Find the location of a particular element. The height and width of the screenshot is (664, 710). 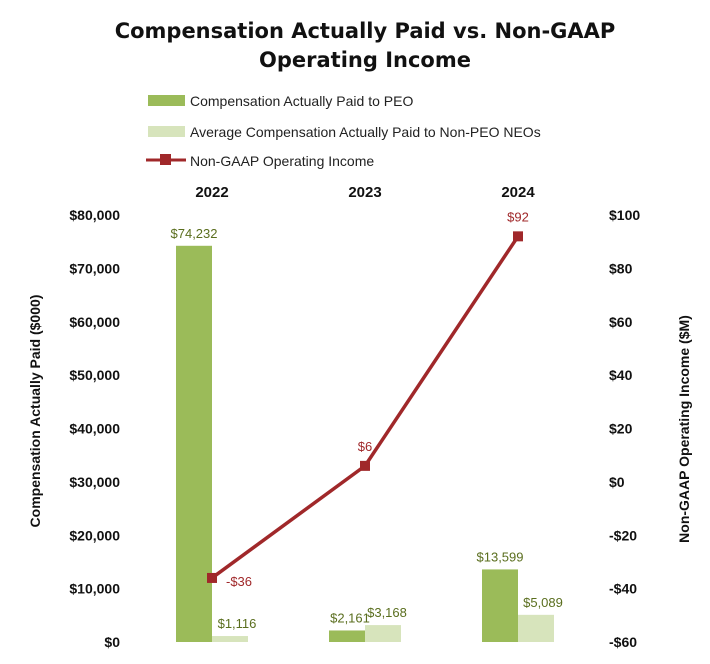

y2-tick-label: $0 is located at coordinates (617, 482).